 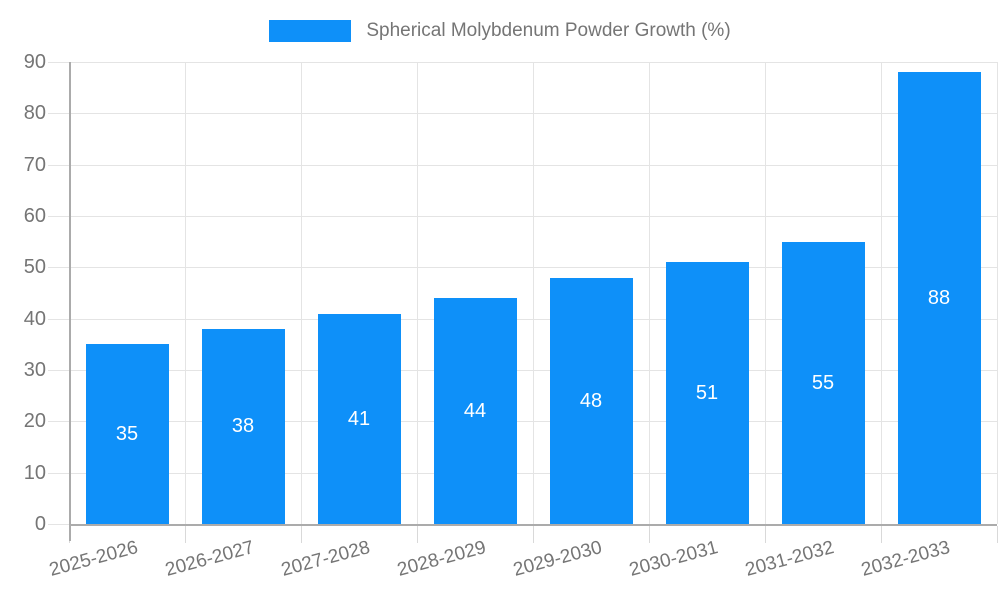 I want to click on bar-value-label: 88, so click(x=939, y=298).